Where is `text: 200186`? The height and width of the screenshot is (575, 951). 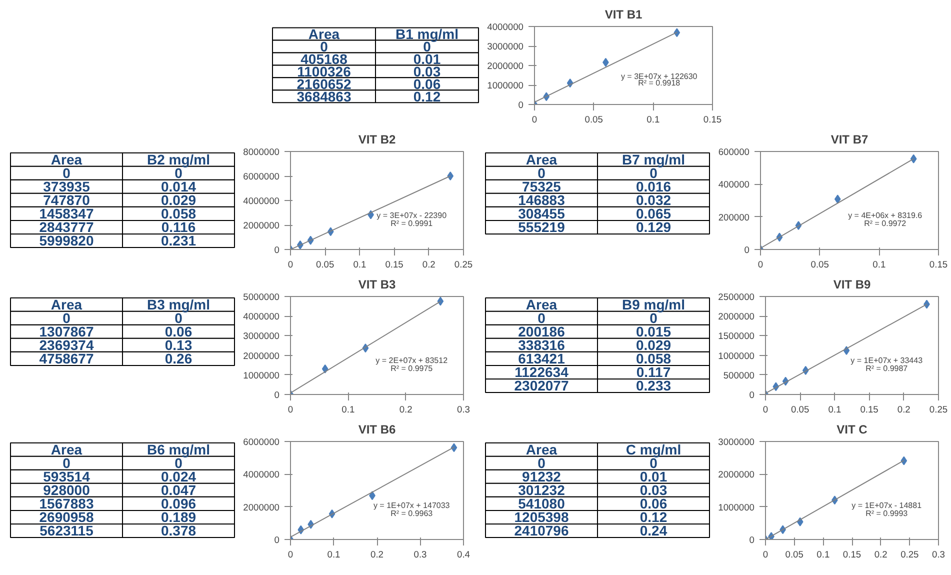 text: 200186 is located at coordinates (542, 332).